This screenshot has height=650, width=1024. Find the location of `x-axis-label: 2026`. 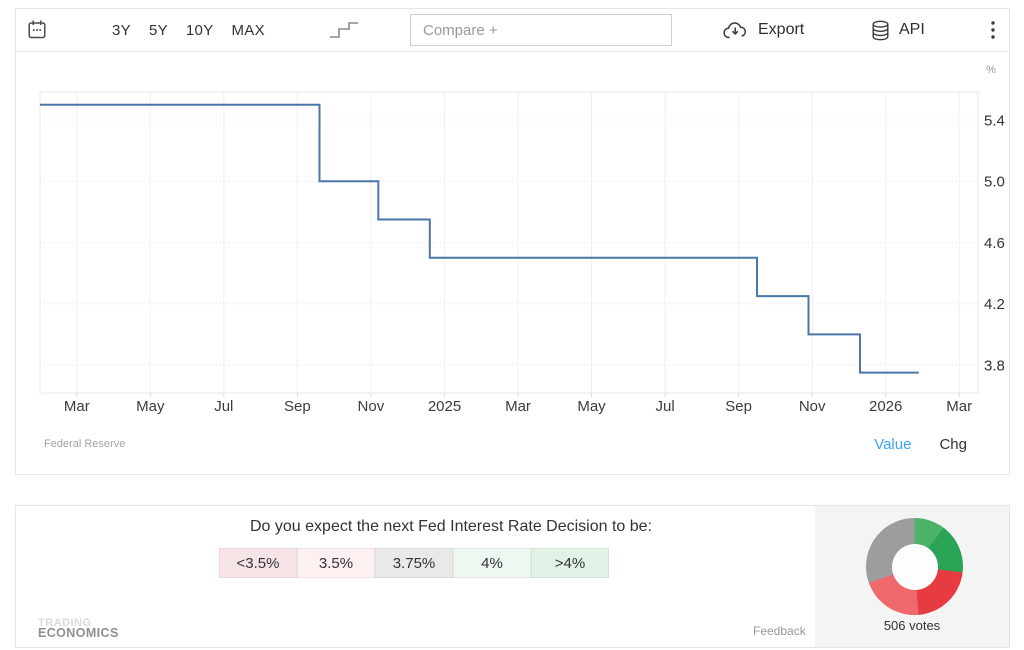

x-axis-label: 2026 is located at coordinates (885, 406).